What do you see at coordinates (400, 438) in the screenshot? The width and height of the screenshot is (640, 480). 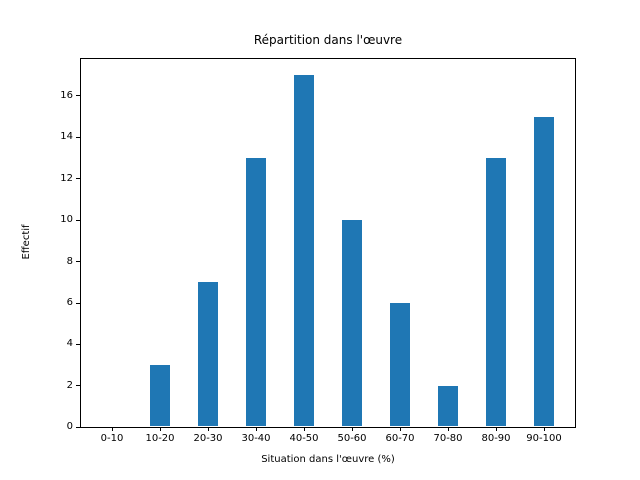 I see `x-tick-label: 60-70` at bounding box center [400, 438].